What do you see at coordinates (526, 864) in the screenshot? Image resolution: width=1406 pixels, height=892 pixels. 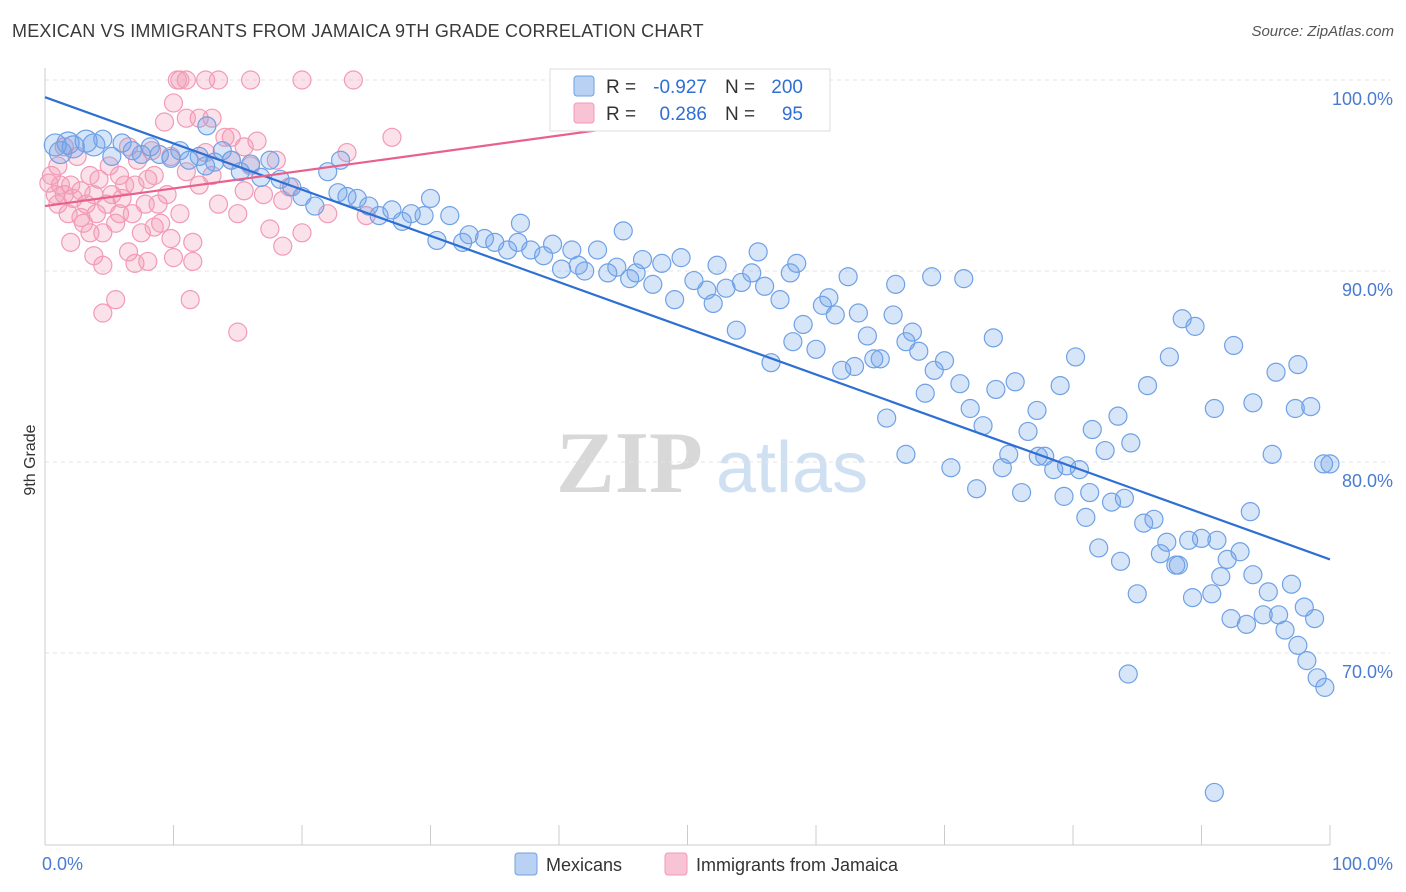 I see `legend-swatch-mexicans` at bounding box center [526, 864].